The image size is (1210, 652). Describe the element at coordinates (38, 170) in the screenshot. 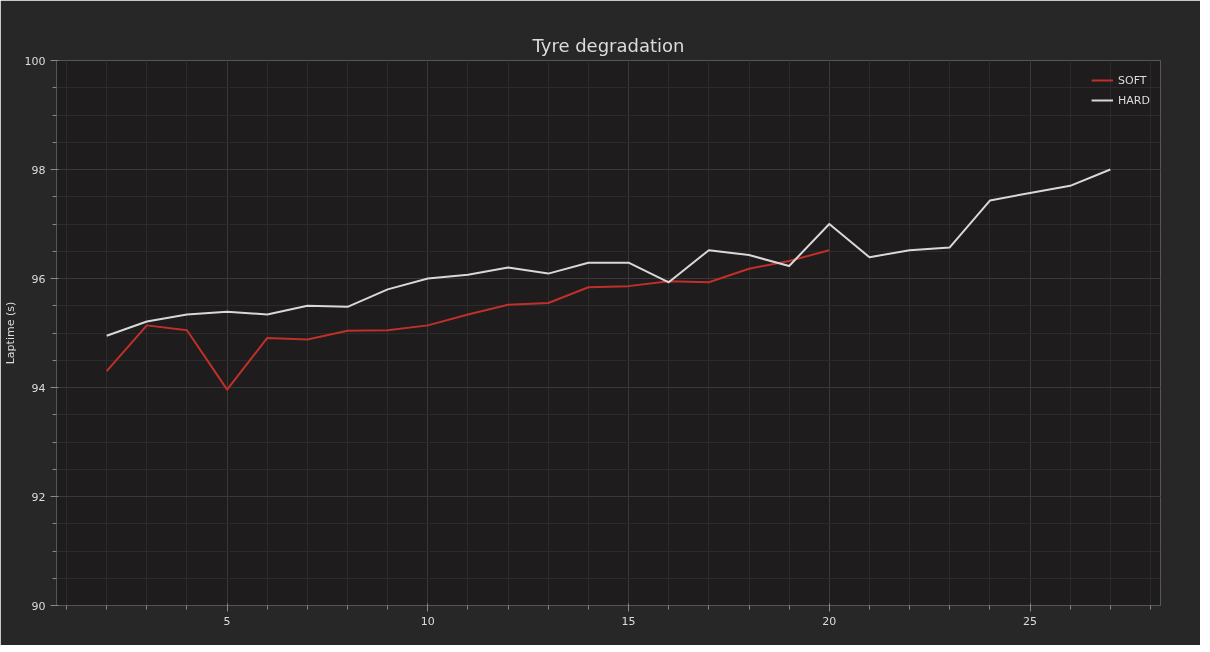

I see `y-tick-label: 98` at that location.